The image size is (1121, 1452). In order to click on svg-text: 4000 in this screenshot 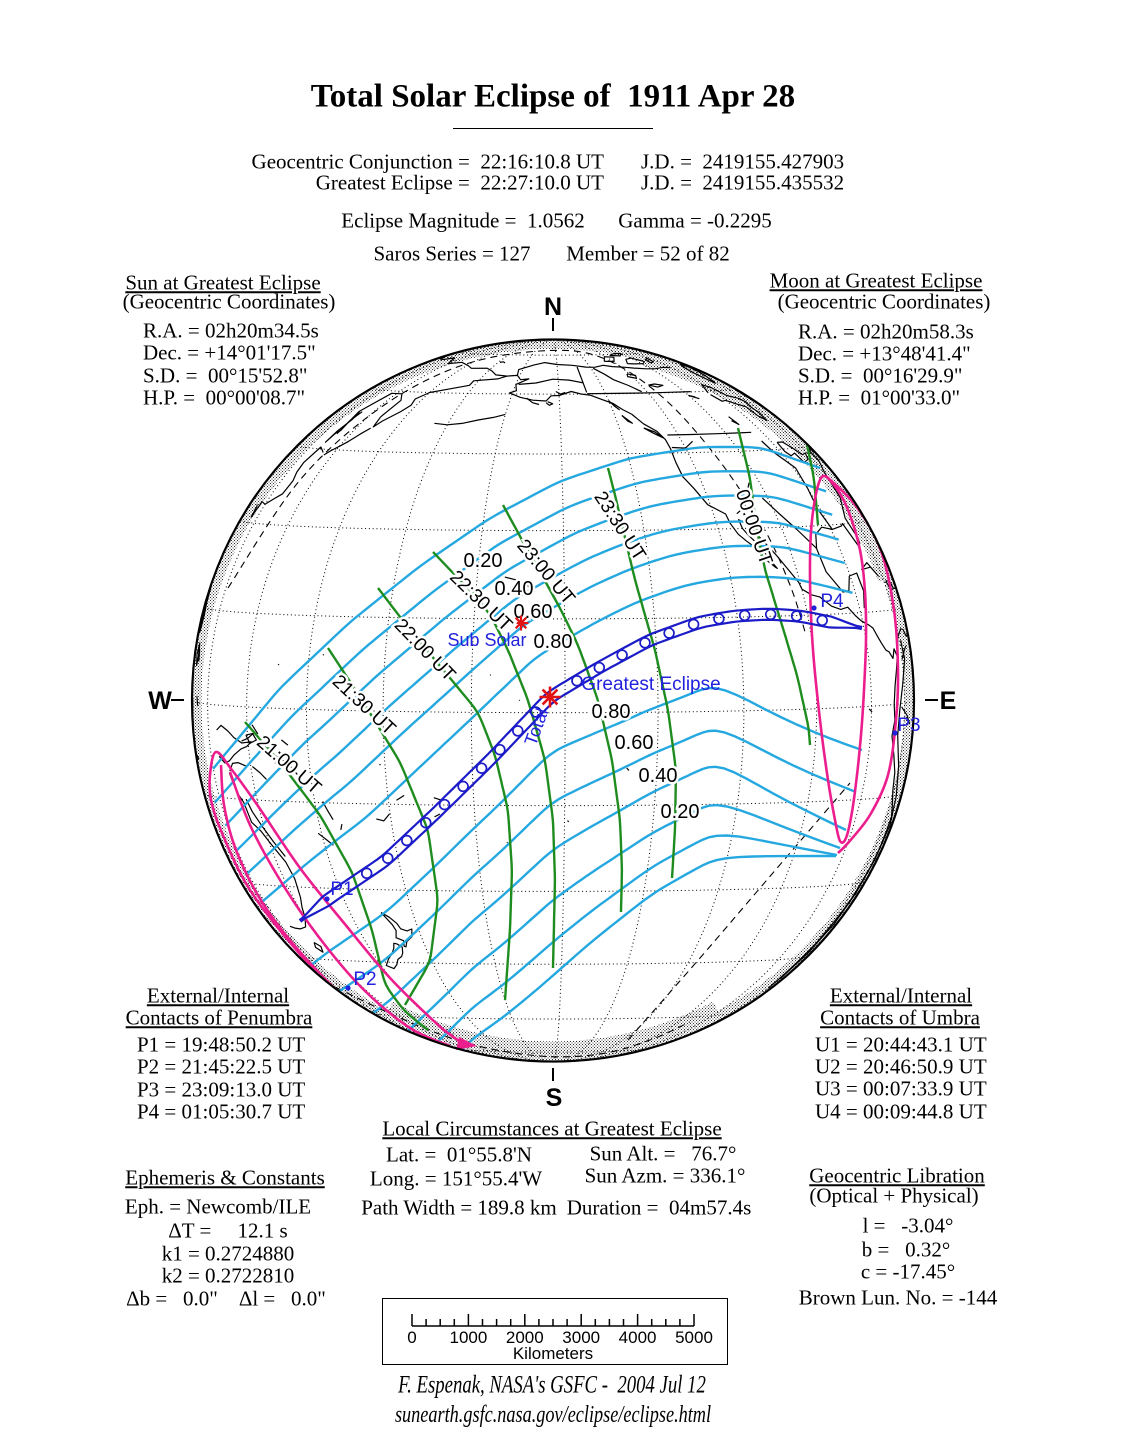, I will do `click(638, 1337)`.